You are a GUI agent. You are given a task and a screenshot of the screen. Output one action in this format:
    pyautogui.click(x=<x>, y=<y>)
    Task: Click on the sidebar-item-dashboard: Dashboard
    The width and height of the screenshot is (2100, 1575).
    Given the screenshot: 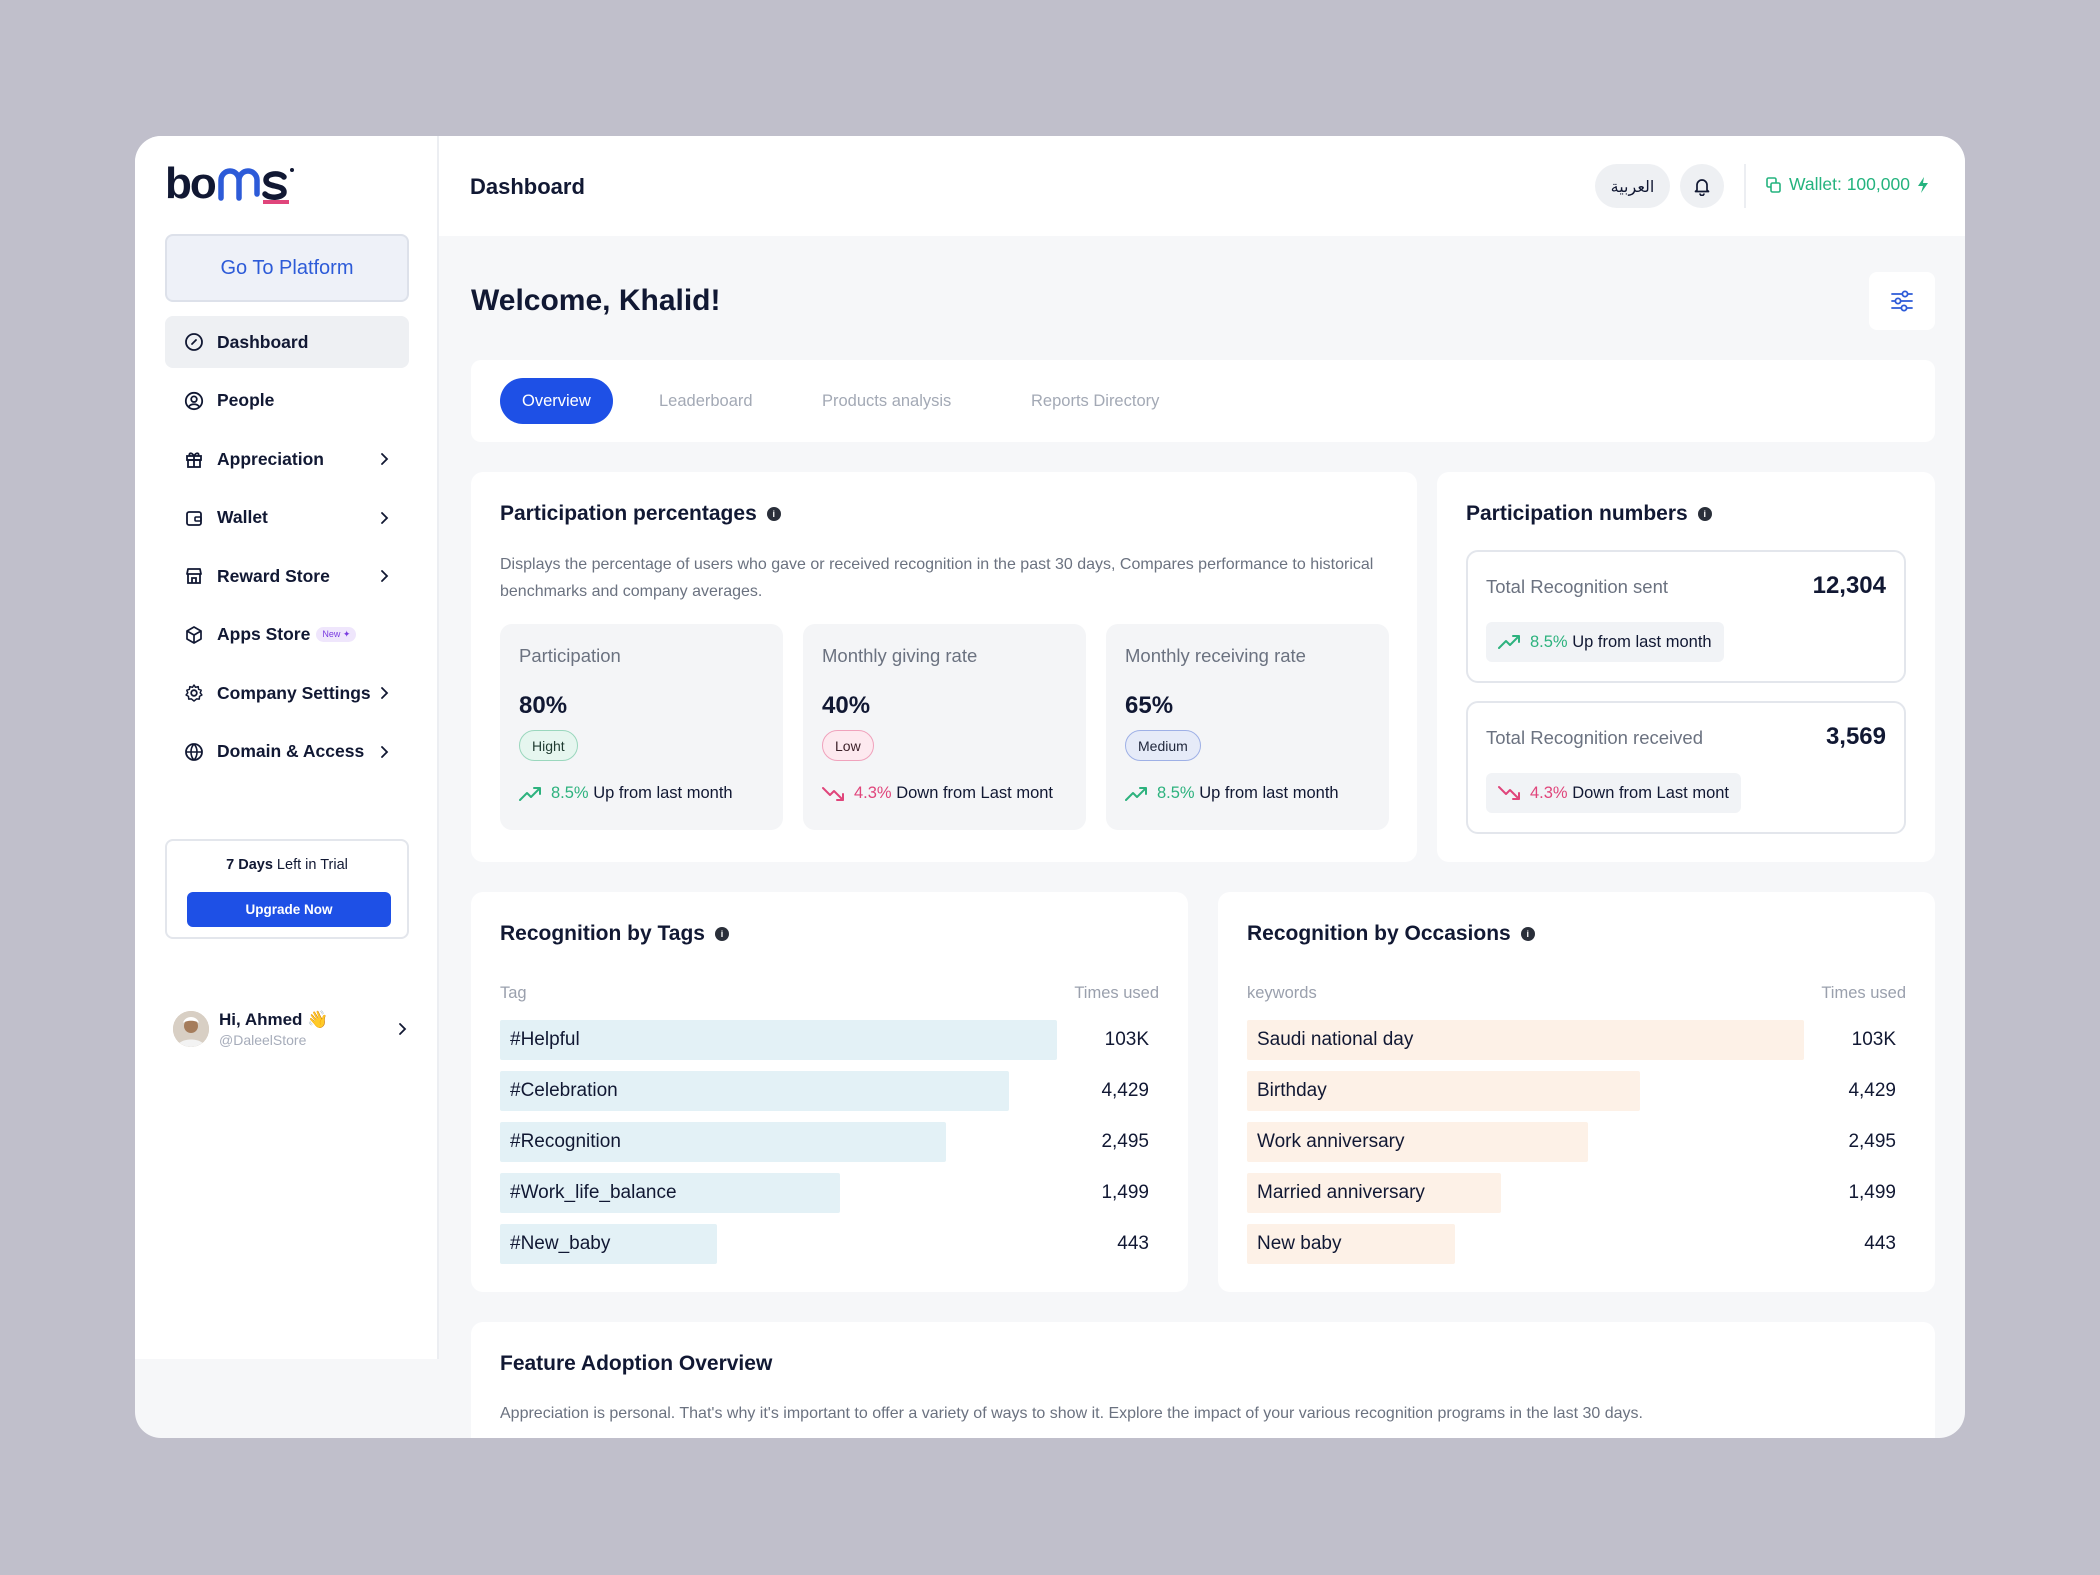 What is the action you would take?
    pyautogui.click(x=287, y=342)
    